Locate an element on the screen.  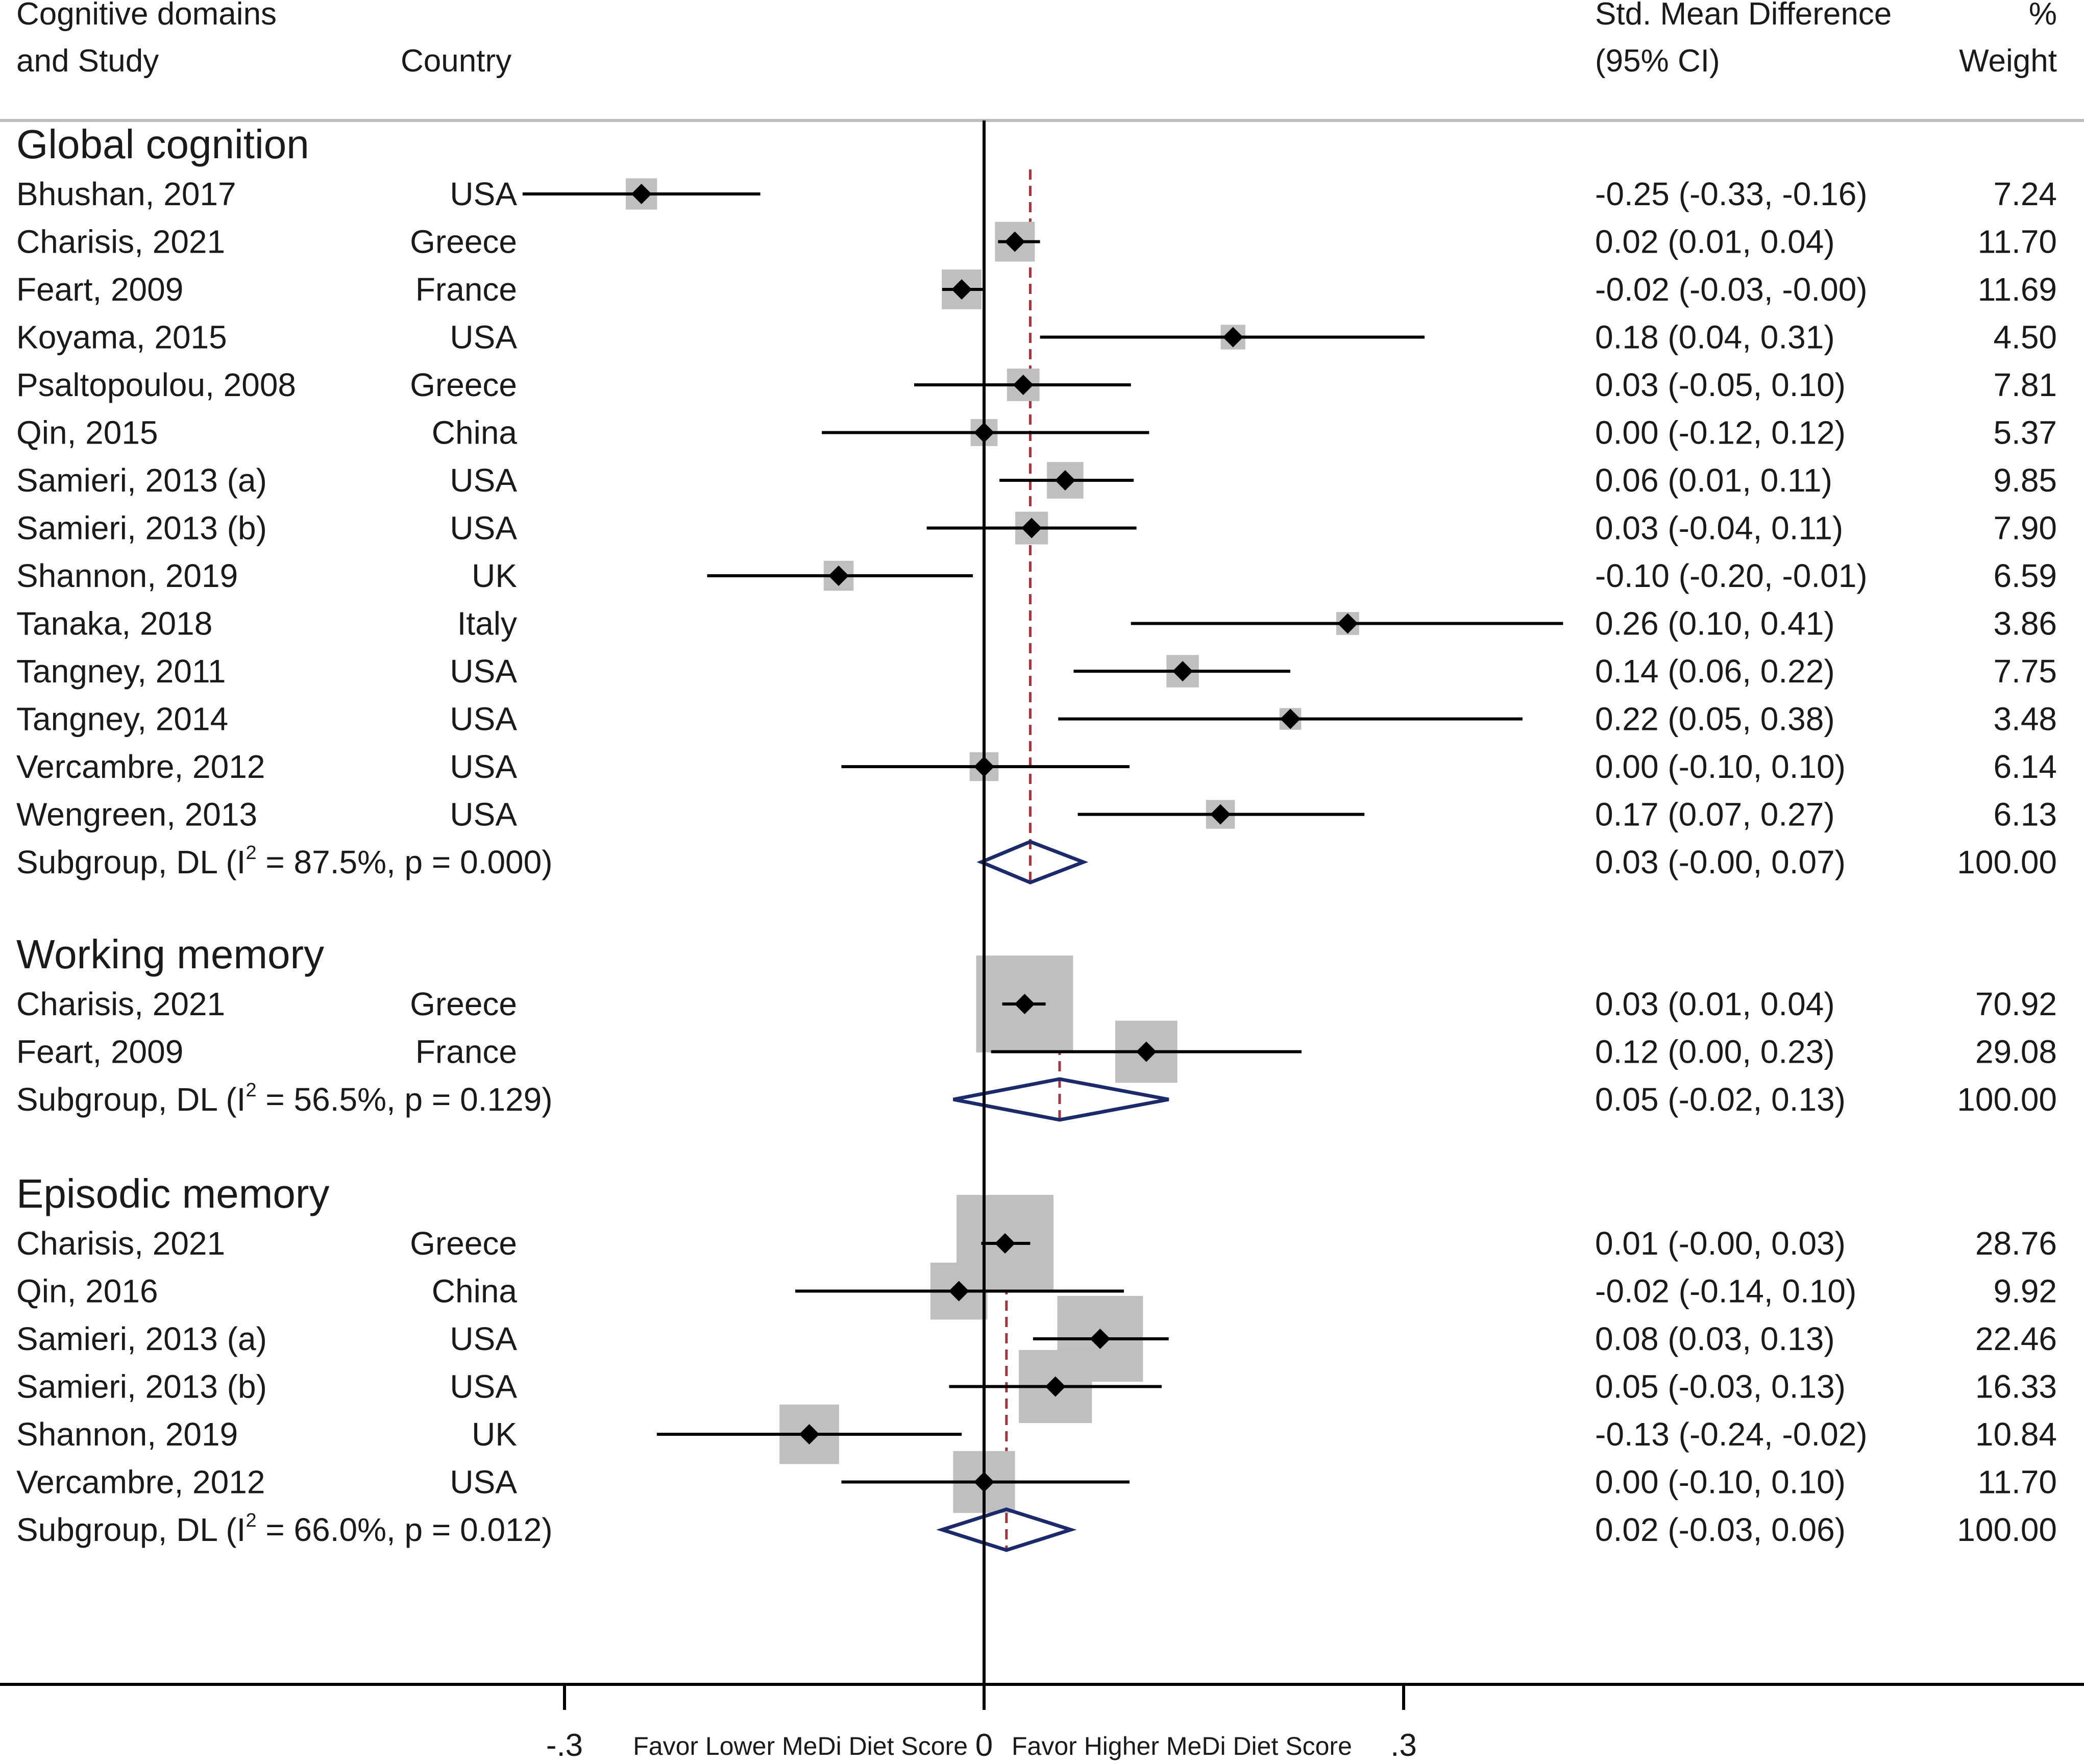
study-name: Feart, 2009 is located at coordinates (99, 289).